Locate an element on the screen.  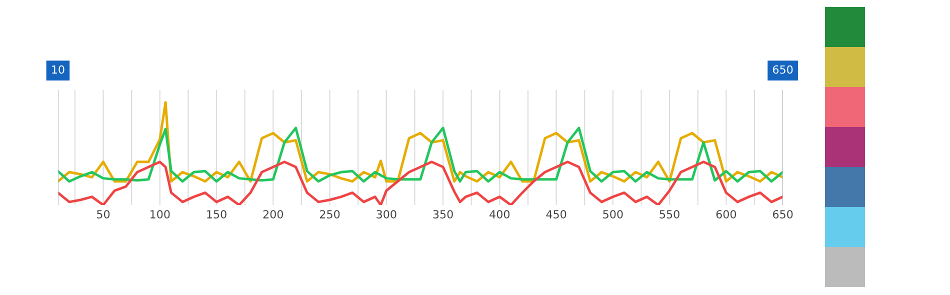
ref-line-label: 650 is located at coordinates (782, 69).